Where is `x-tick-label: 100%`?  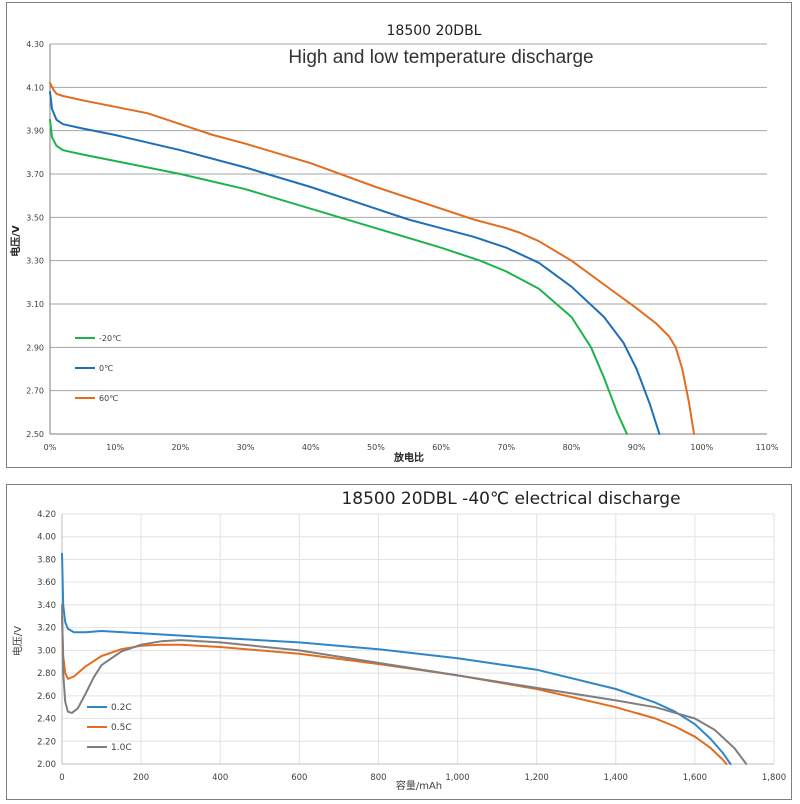
x-tick-label: 100% is located at coordinates (701, 447).